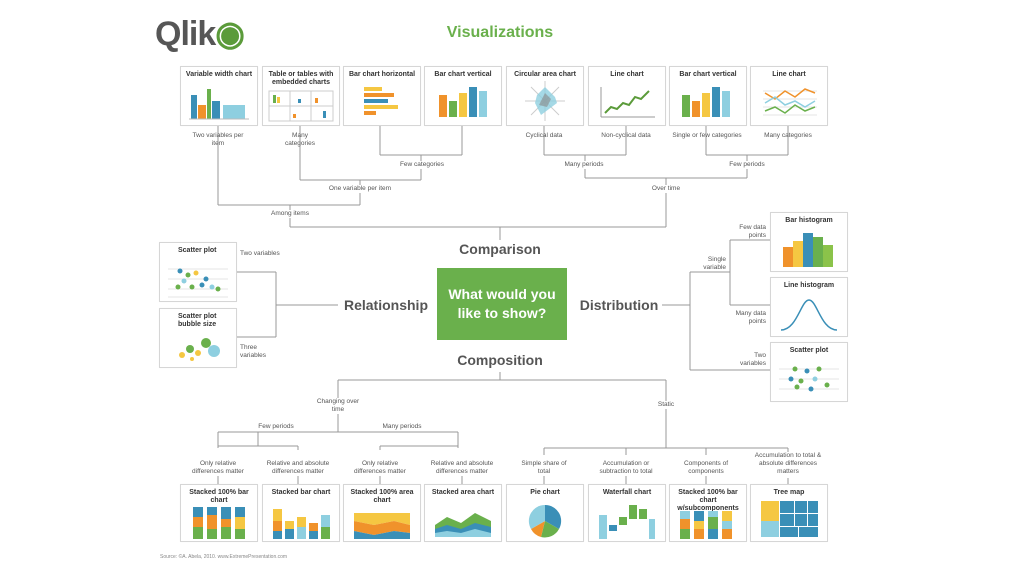 The image size is (1024, 576). I want to click on label-two-variables-dist: Two variables, so click(752, 359).